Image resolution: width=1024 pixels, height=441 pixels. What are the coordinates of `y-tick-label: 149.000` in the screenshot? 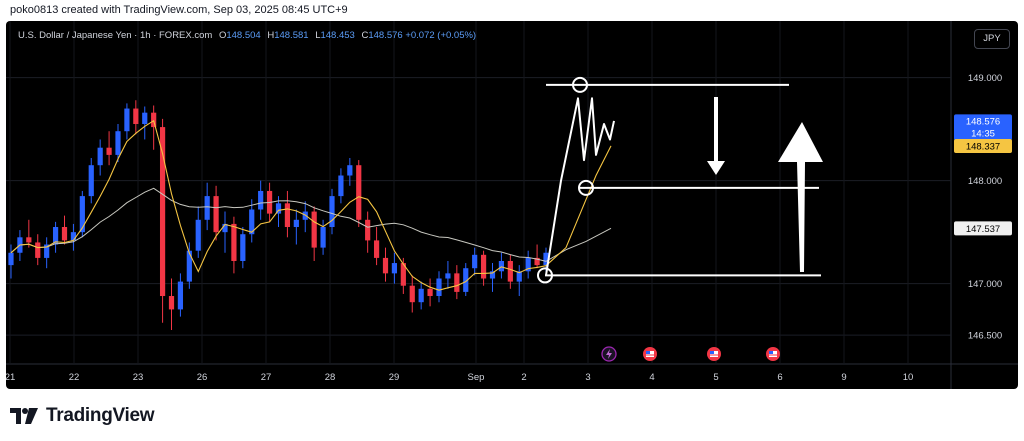 It's located at (985, 78).